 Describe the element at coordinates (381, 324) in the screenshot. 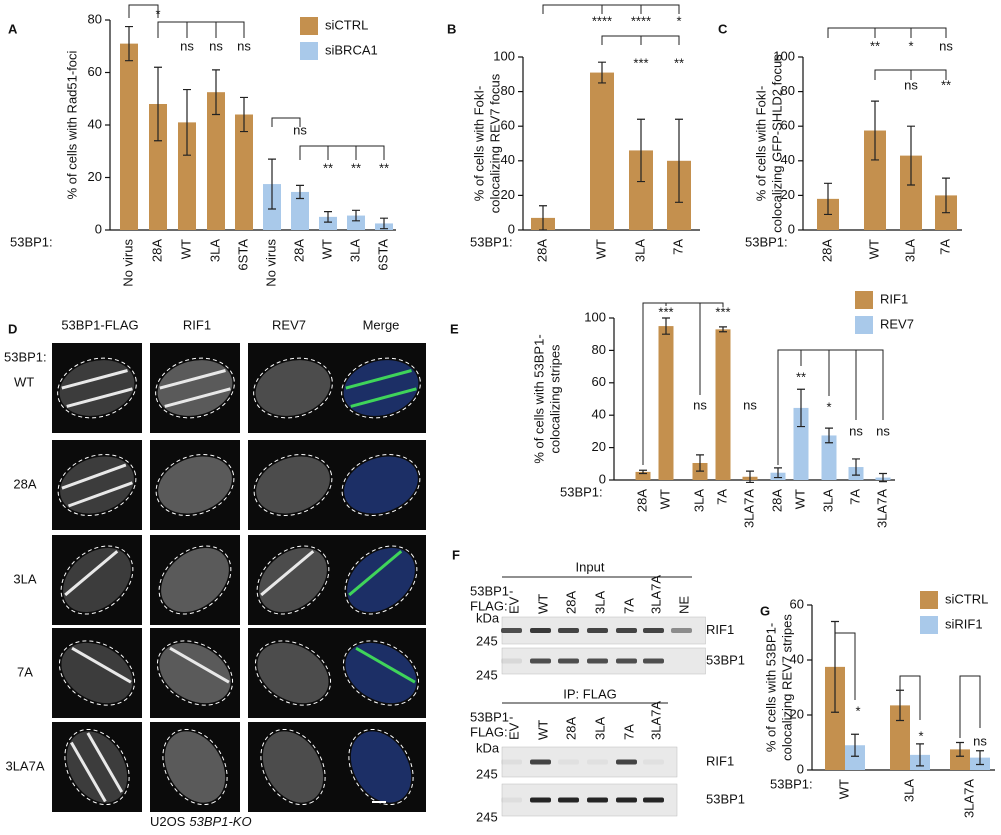

I see `channel-header: Merge` at that location.